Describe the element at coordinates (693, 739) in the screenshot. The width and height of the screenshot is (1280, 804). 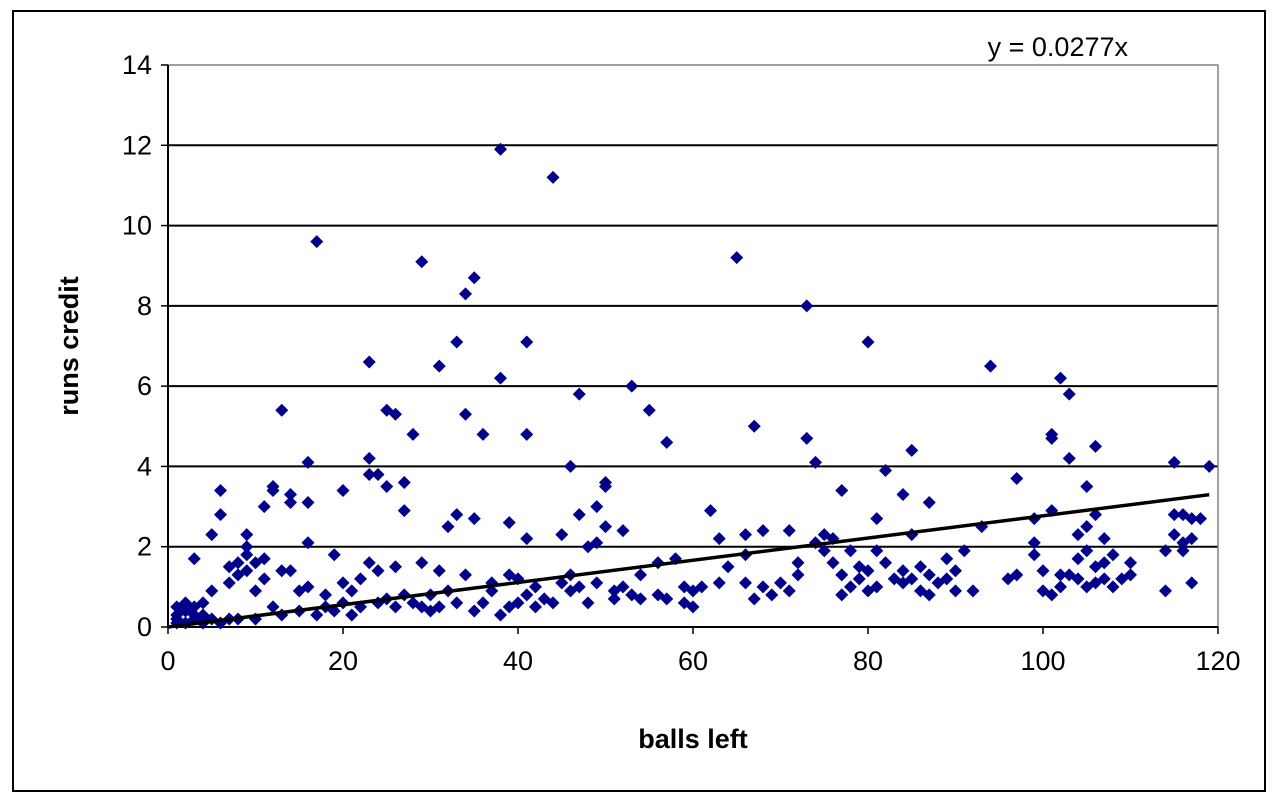
I see `x-axis-title: balls left` at that location.